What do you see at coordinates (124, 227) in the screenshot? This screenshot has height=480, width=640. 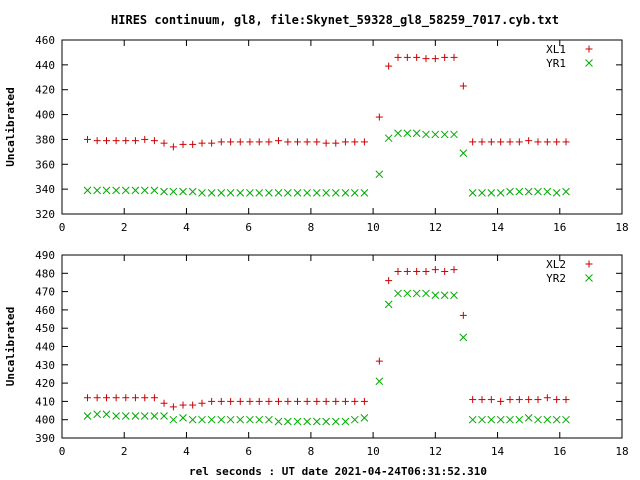 I see `x-tick-label: 2` at bounding box center [124, 227].